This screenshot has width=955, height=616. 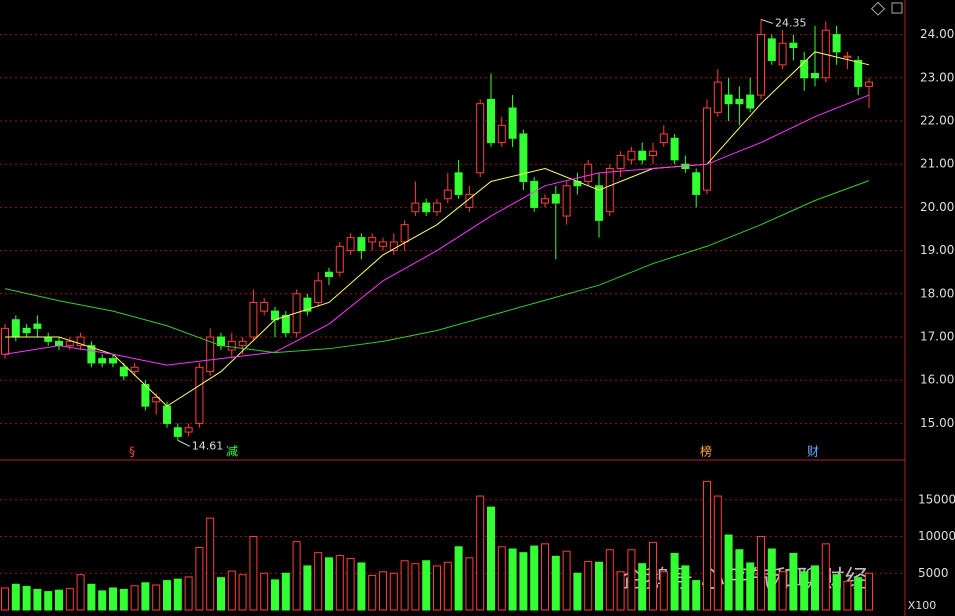 I want to click on icon-diamond, so click(x=878, y=8).